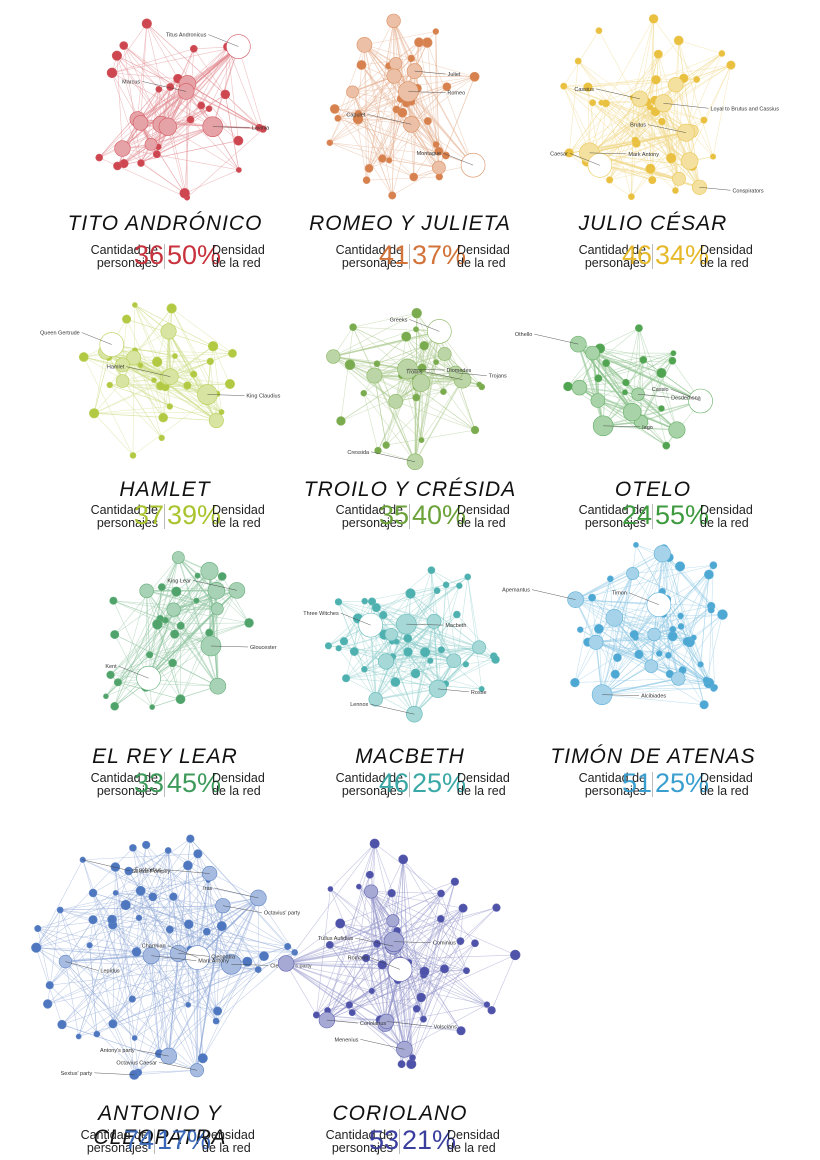 This screenshot has width=820, height=1160. I want to click on character-label: Rosse, so click(479, 693).